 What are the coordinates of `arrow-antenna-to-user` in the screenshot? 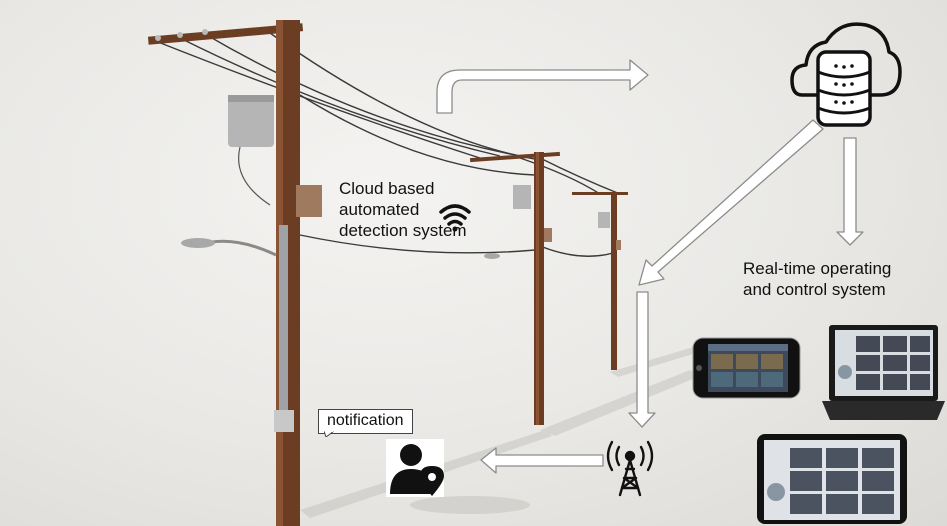 It's located at (542, 460).